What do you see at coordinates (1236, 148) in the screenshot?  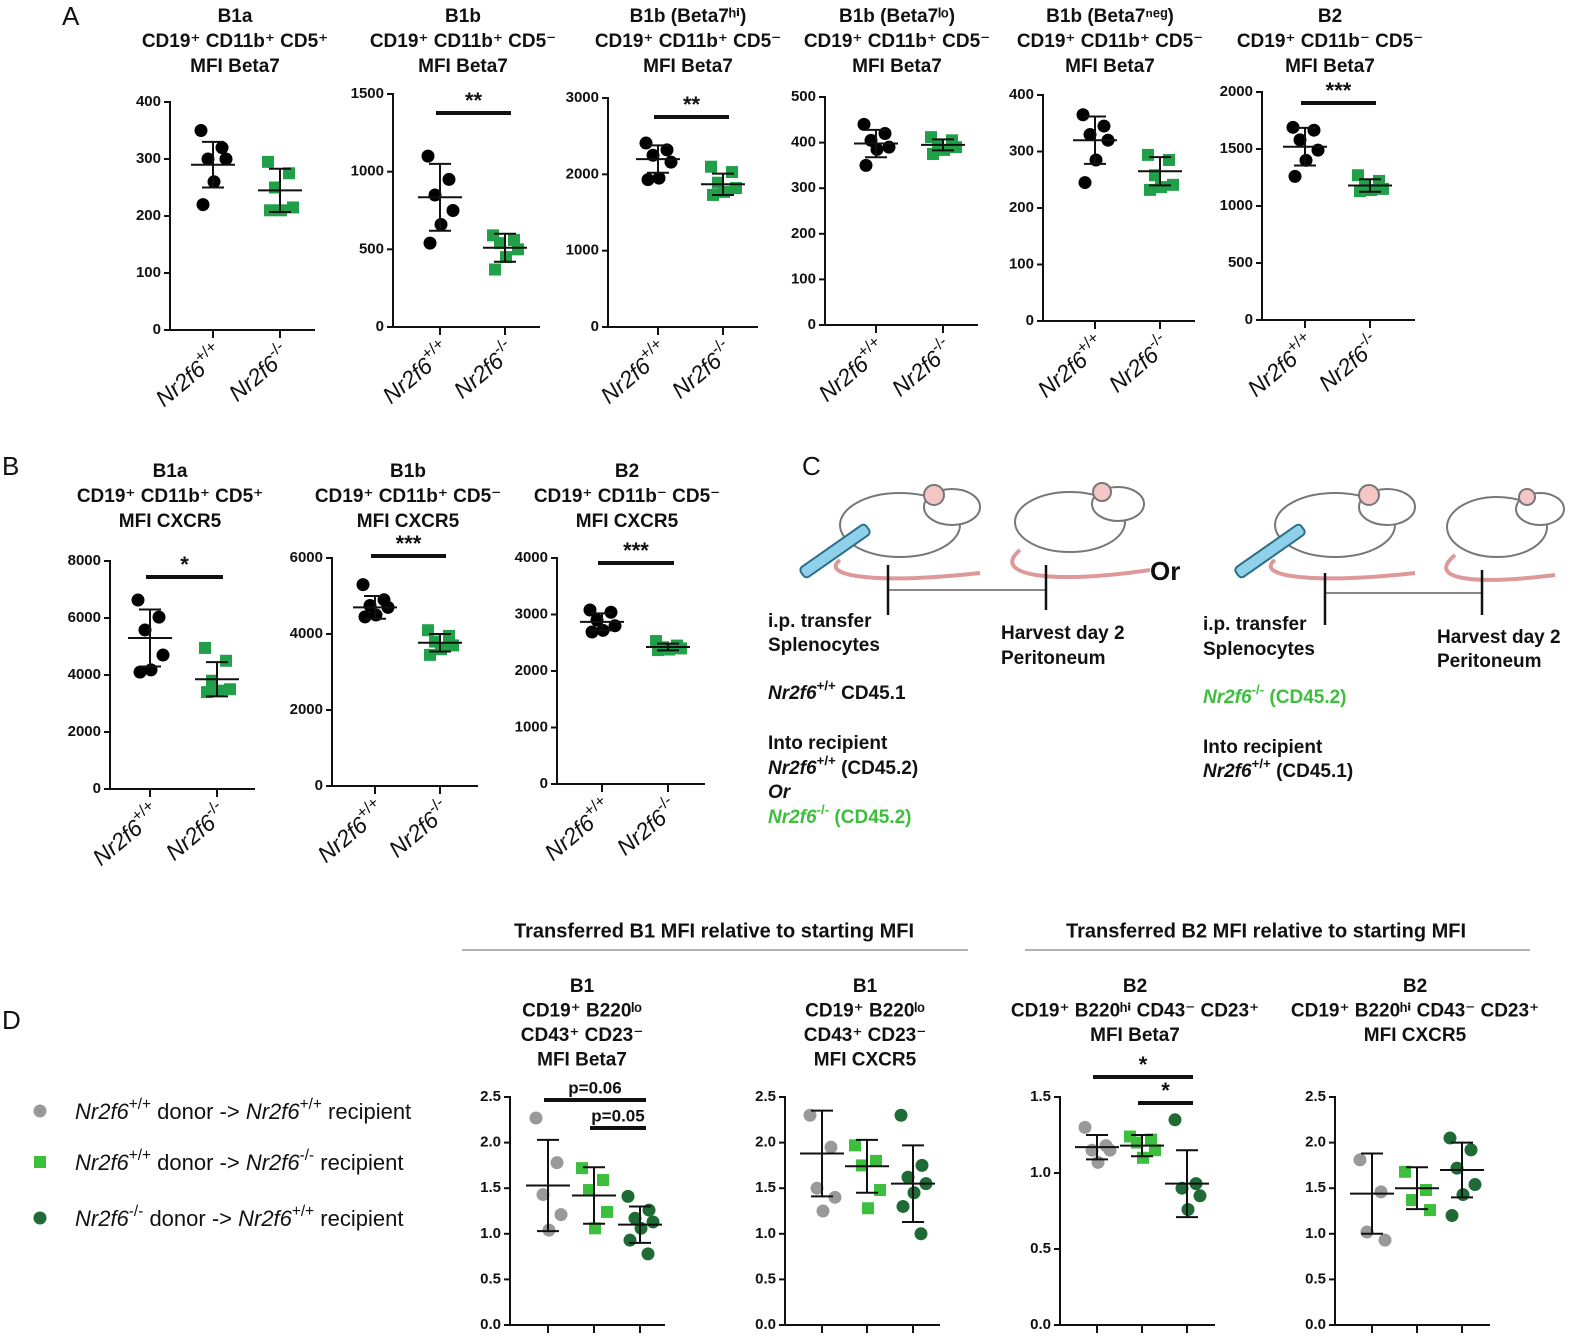 I see `y-tick-label: 1500` at bounding box center [1236, 148].